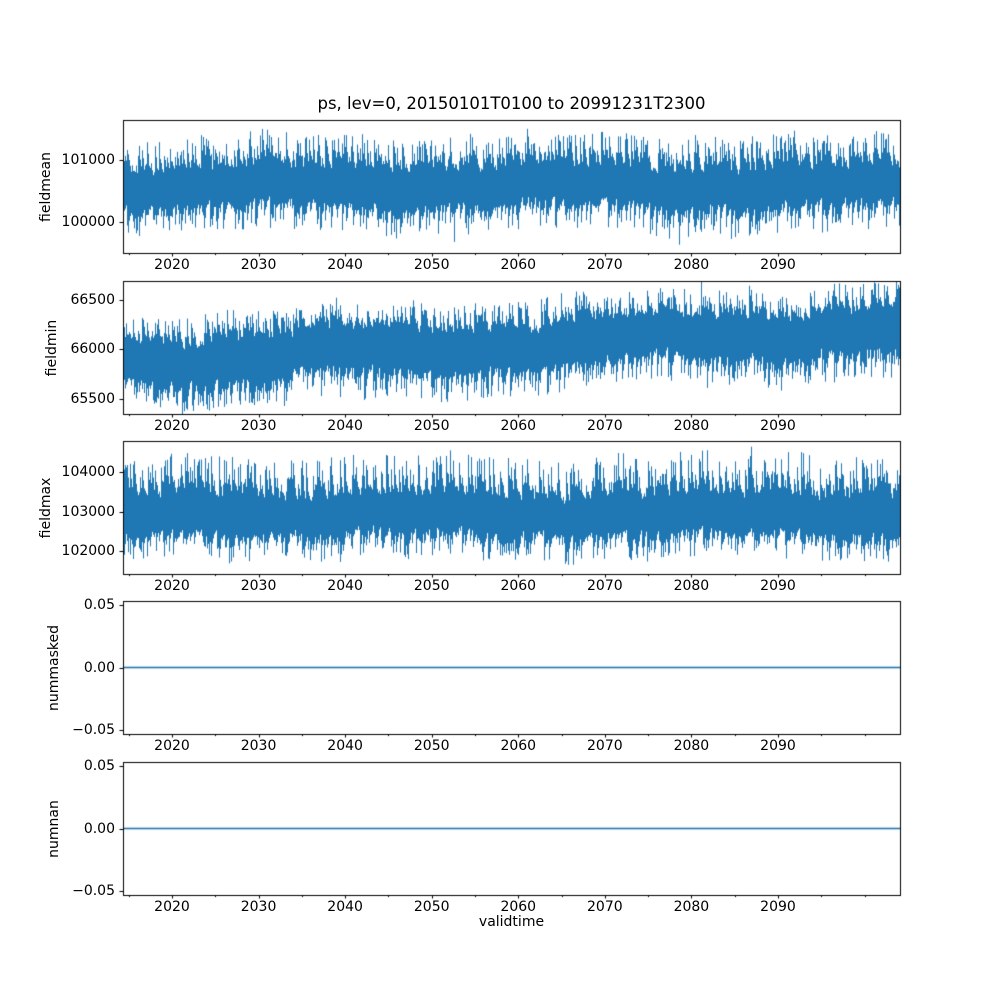  I want to click on y-tick-label: 100000, so click(88, 221).